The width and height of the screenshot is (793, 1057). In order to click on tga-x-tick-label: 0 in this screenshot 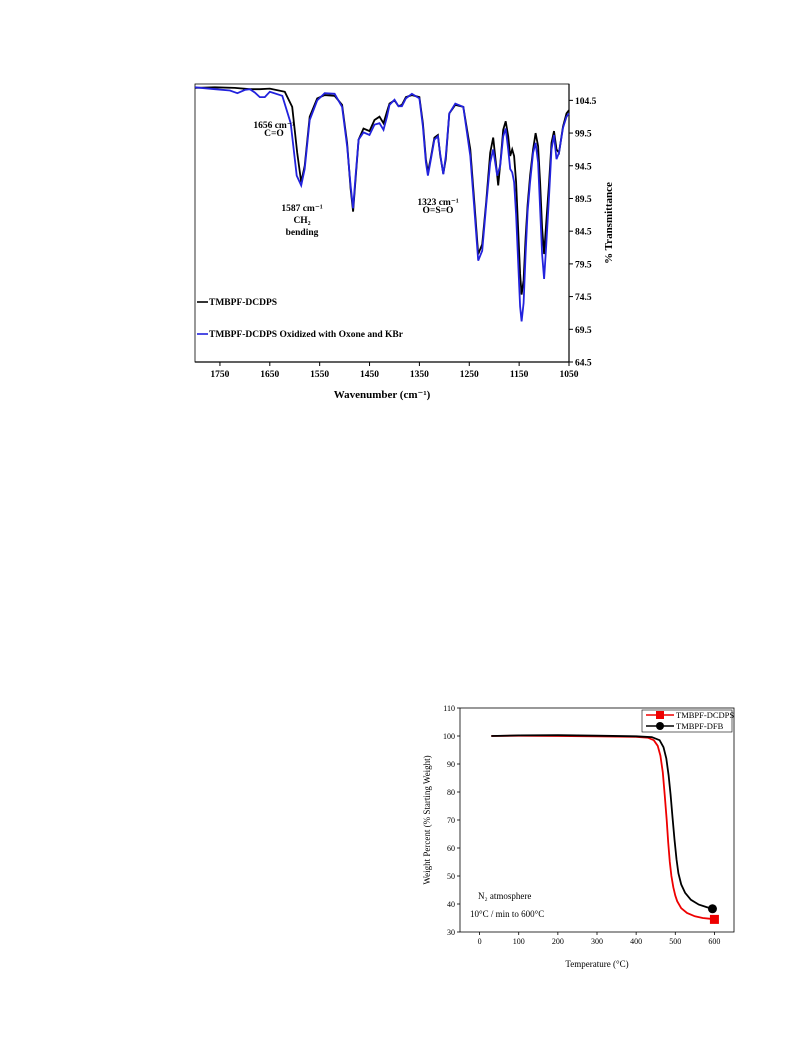, I will do `click(480, 941)`.